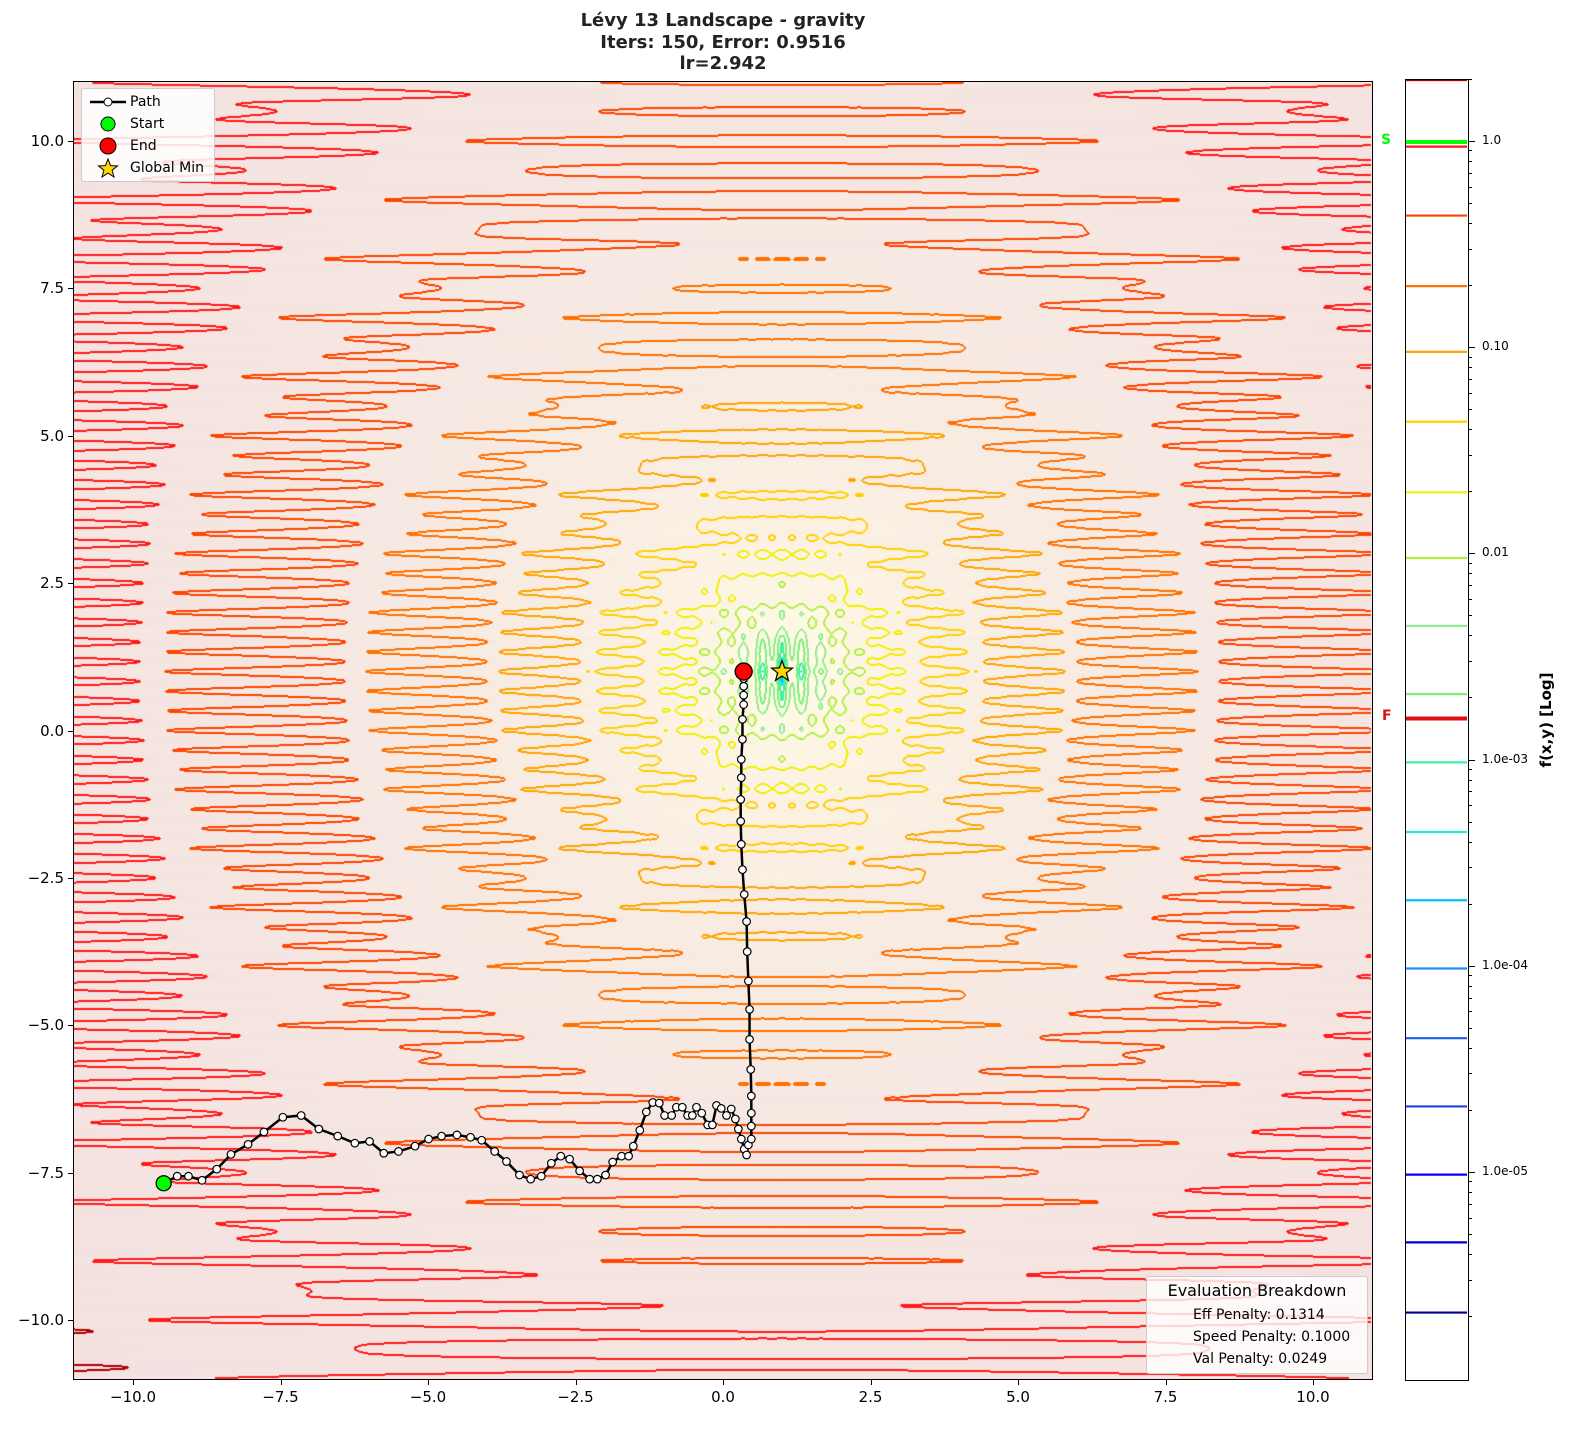 Image resolution: width=1584 pixels, height=1436 pixels. Describe the element at coordinates (280, 1397) in the screenshot. I see `x-tick-label: −7.5` at that location.